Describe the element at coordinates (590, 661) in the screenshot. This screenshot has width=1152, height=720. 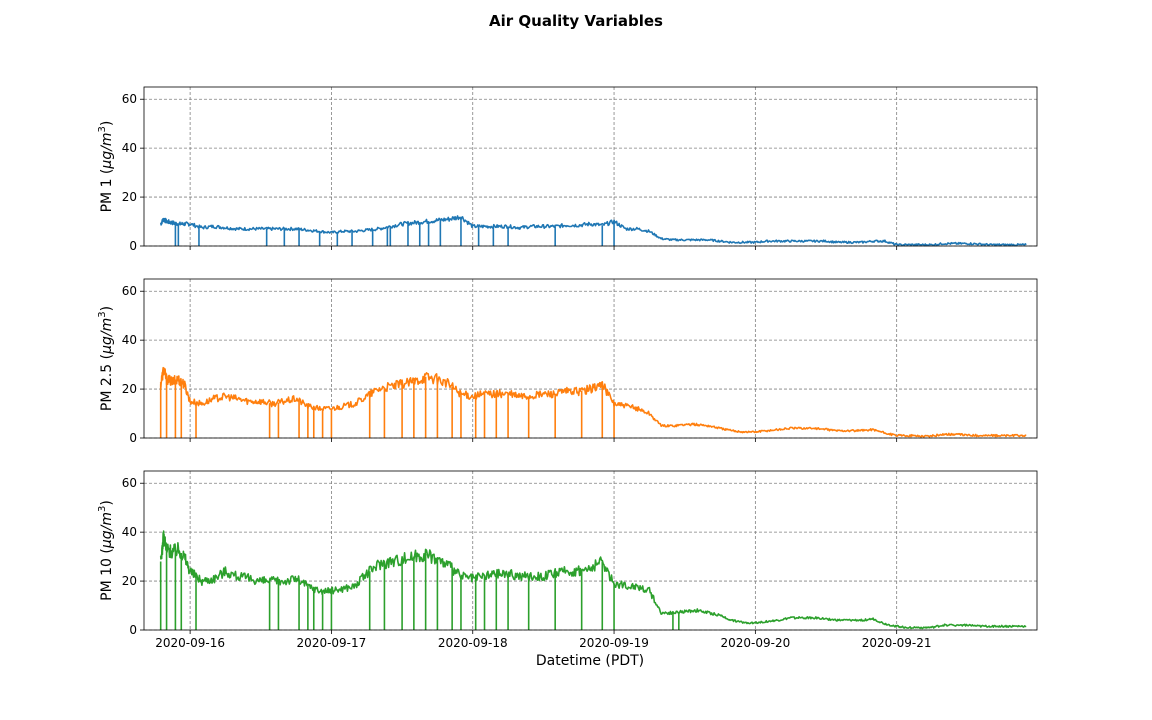
I see `x-axis-label: Datetime (PDT)` at that location.